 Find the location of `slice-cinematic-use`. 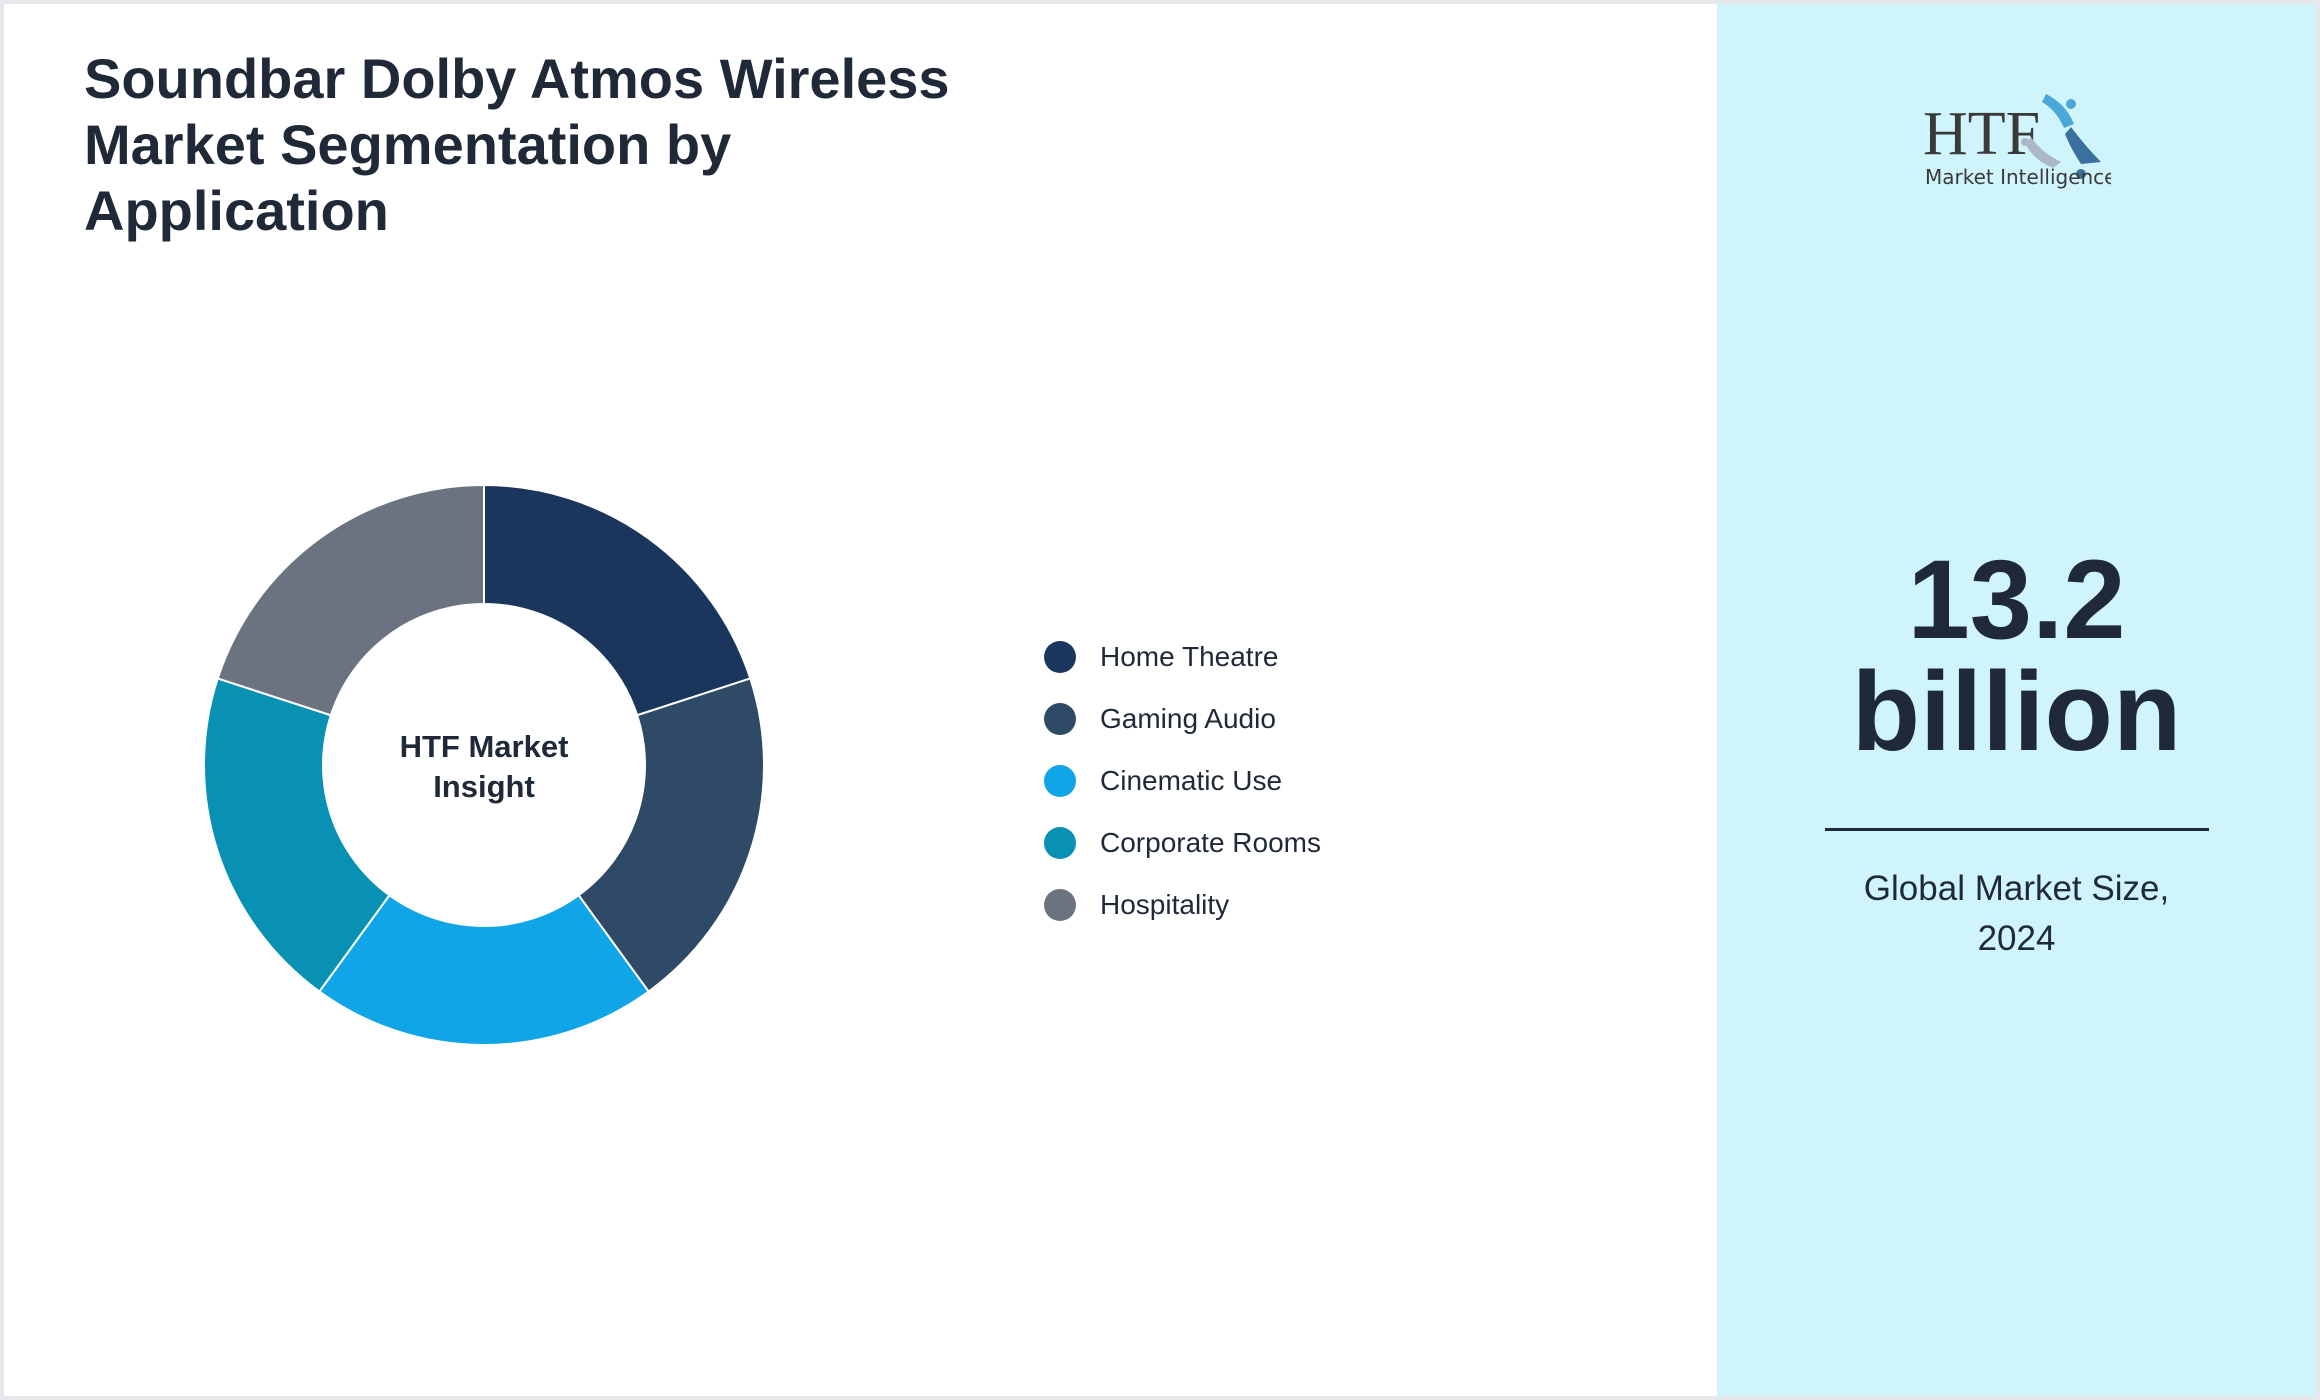

slice-cinematic-use is located at coordinates (484, 970).